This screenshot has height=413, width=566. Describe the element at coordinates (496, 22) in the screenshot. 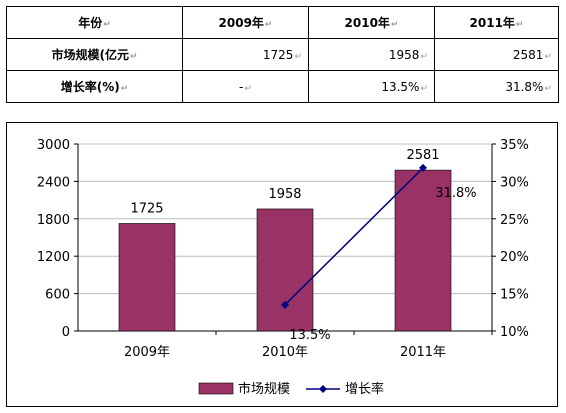

I see `table-header-cell: 2011年↵` at that location.